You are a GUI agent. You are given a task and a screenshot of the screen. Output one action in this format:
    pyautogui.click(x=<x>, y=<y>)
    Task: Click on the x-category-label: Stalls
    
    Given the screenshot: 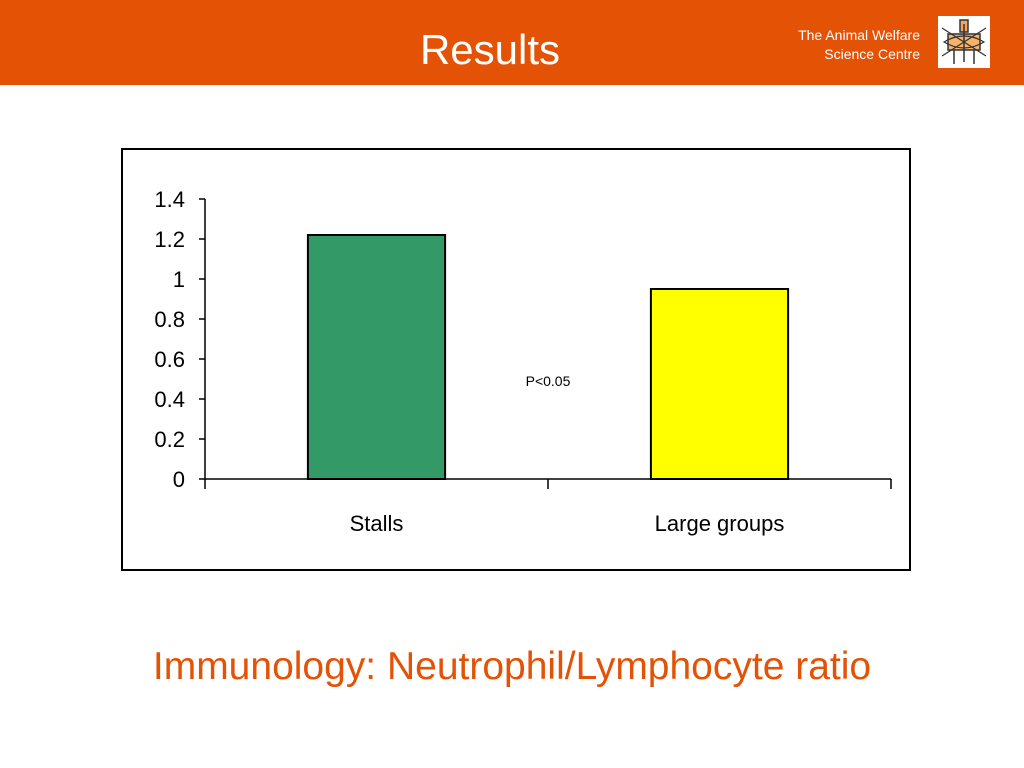 What is the action you would take?
    pyautogui.click(x=377, y=523)
    